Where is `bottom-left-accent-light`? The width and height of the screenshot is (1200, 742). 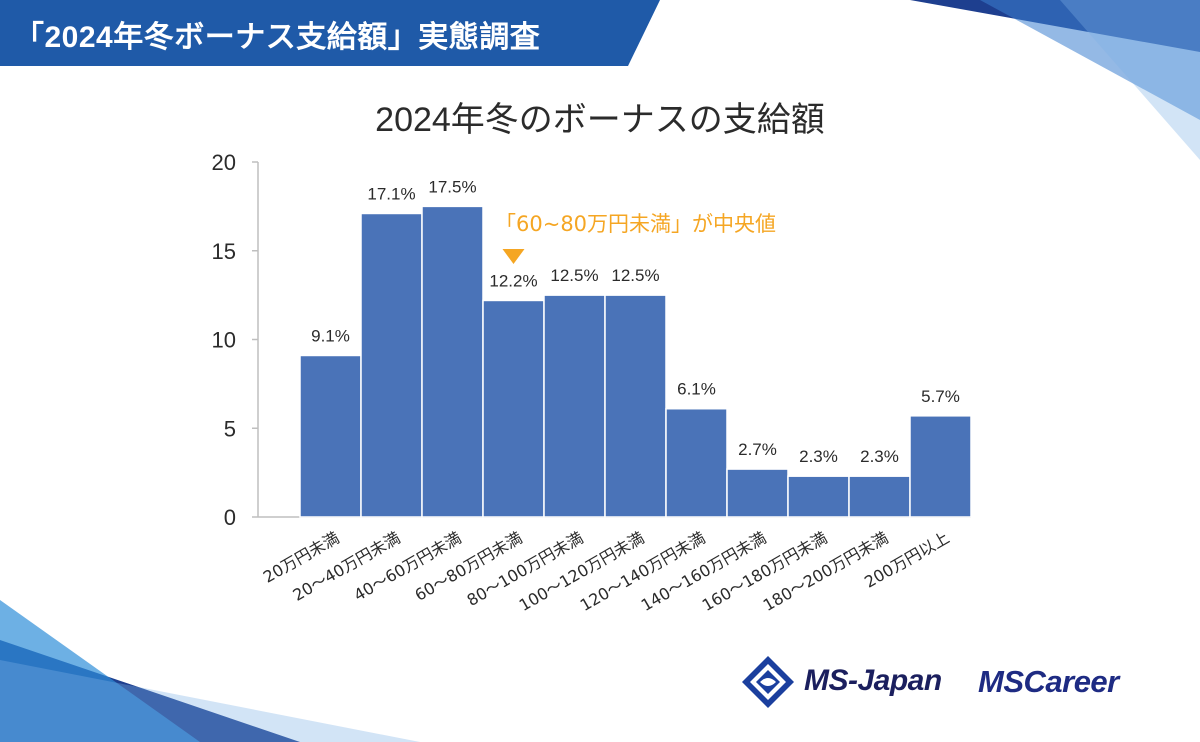
bottom-left-accent-light is located at coordinates (100, 671).